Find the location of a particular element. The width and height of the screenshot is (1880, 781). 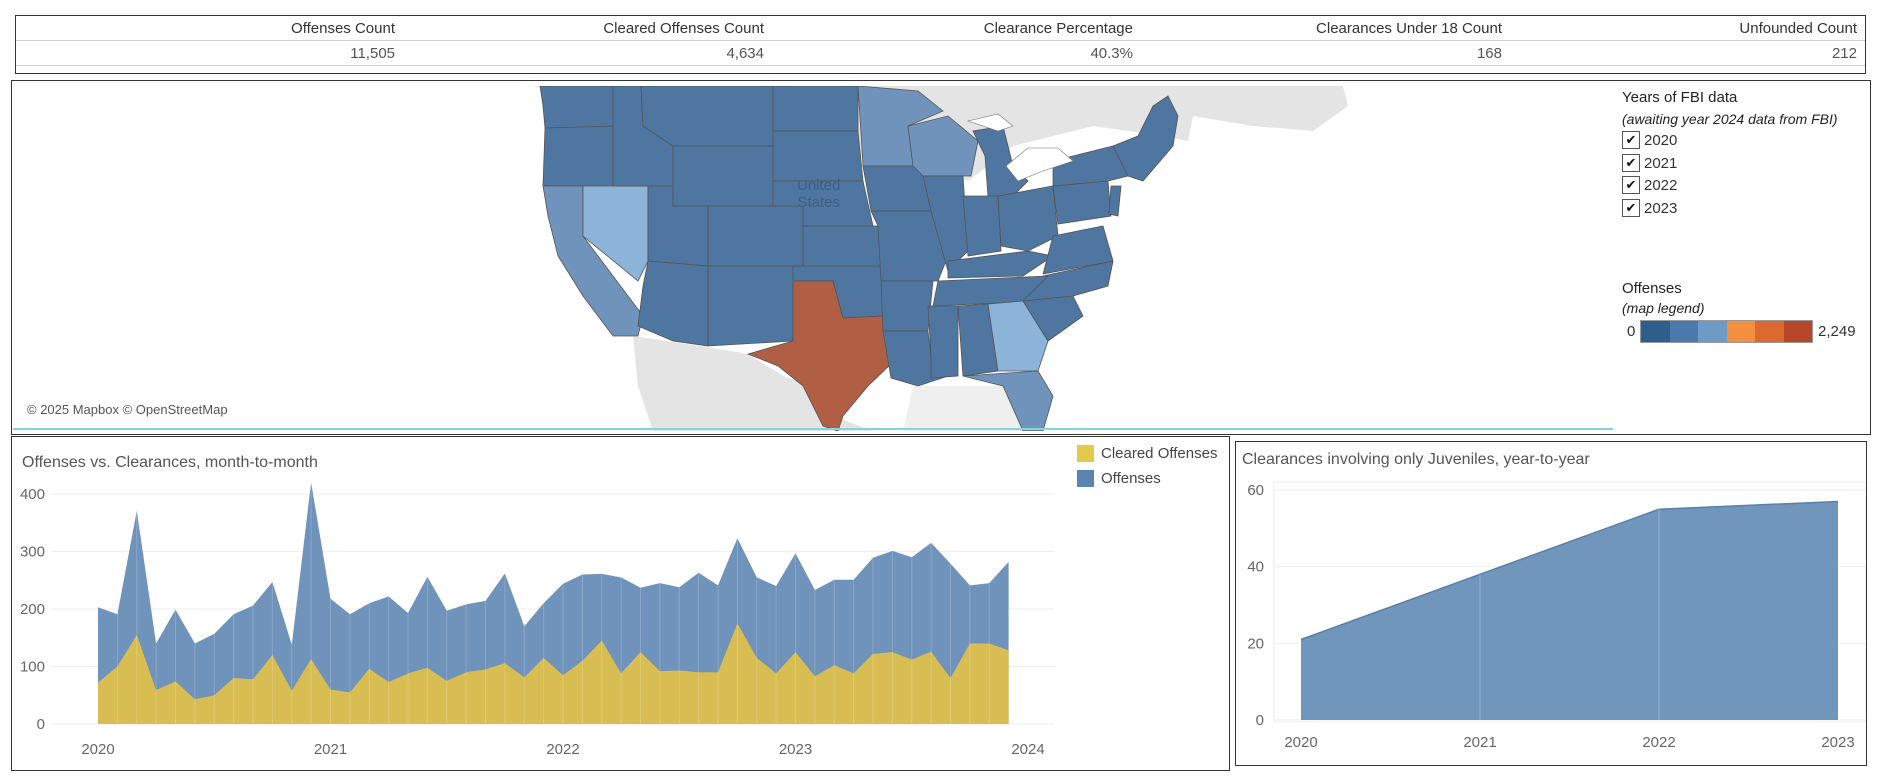

legend-label-cleared: Cleared Offenses is located at coordinates (1159, 453).